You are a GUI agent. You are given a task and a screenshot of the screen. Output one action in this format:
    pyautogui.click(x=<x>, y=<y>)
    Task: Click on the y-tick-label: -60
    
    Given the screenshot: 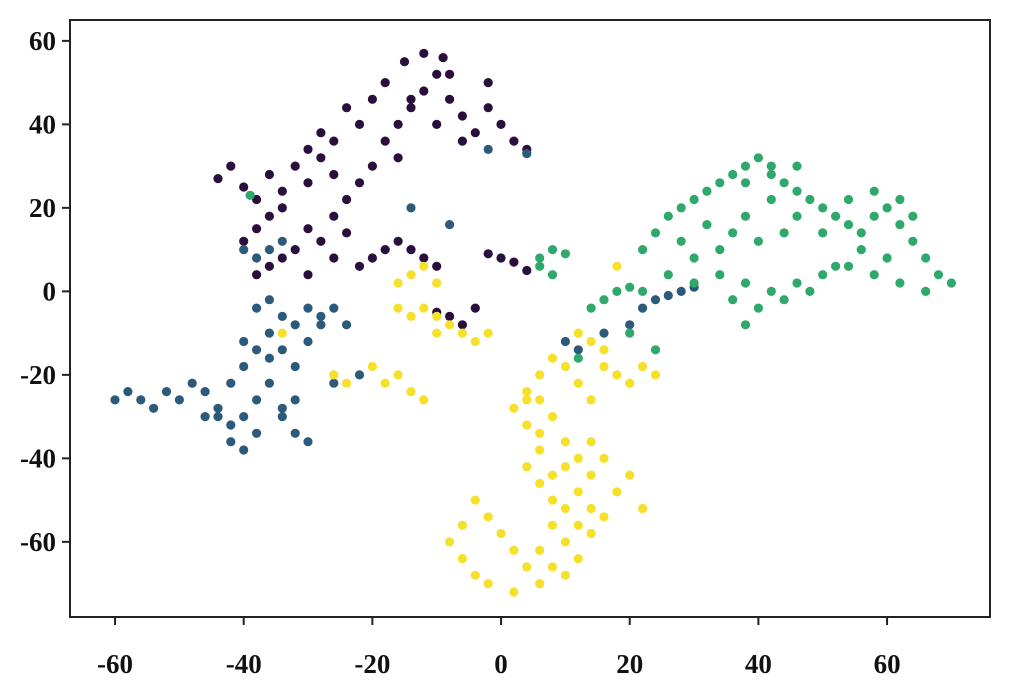 What is the action you would take?
    pyautogui.click(x=38, y=542)
    